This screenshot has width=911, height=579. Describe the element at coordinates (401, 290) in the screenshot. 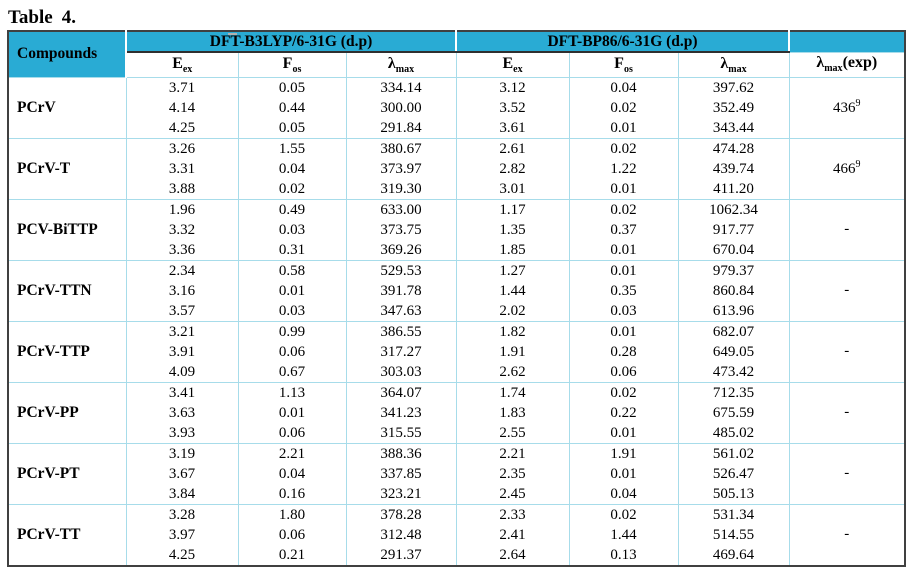

I see `b3lyp-lmax-cell: 529.53 391.78 347.63` at that location.